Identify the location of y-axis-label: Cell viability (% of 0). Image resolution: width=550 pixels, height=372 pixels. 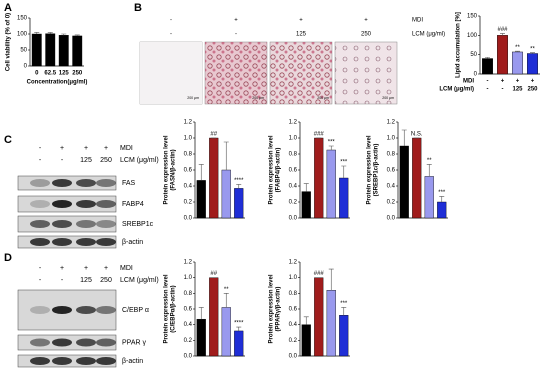
(9, 42).